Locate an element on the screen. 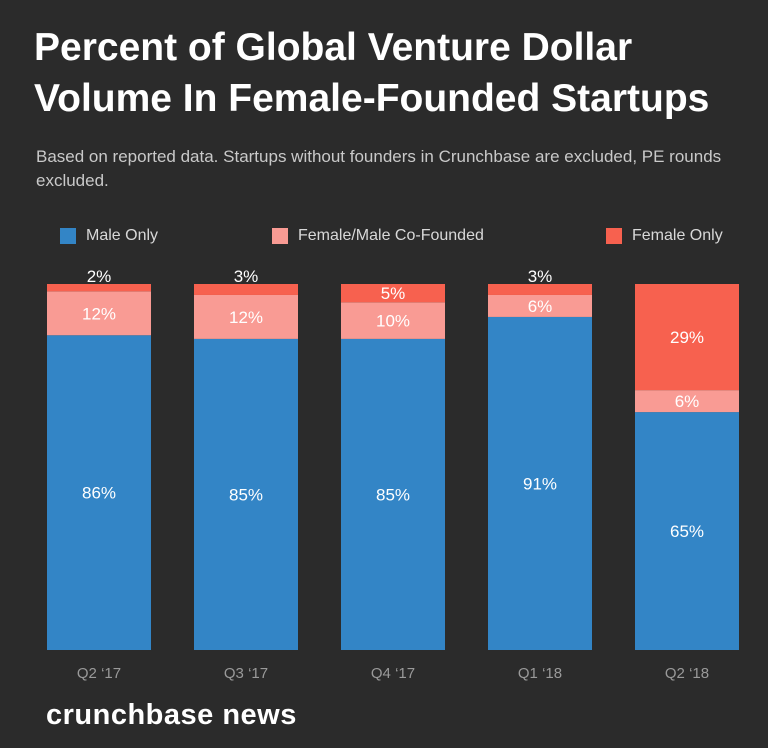 Image resolution: width=768 pixels, height=748 pixels. data-label-female-only-q2-17: 2% is located at coordinates (99, 276).